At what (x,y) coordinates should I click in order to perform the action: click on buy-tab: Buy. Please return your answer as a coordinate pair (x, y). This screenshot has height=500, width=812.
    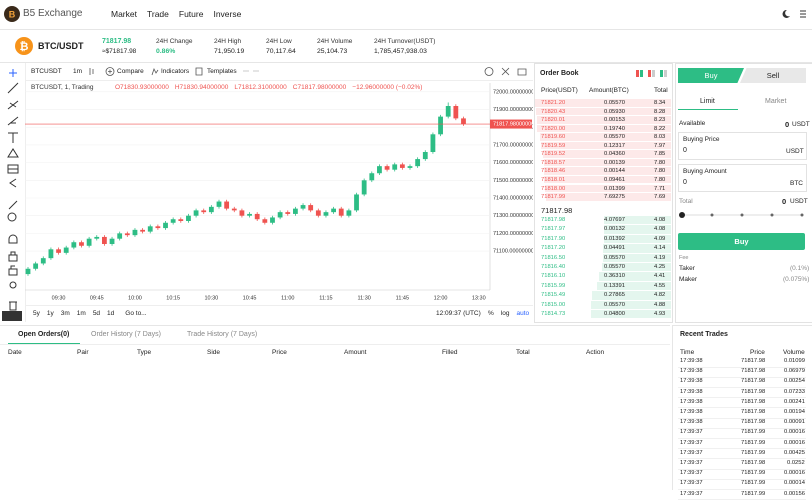
    Looking at the image, I should click on (711, 75).